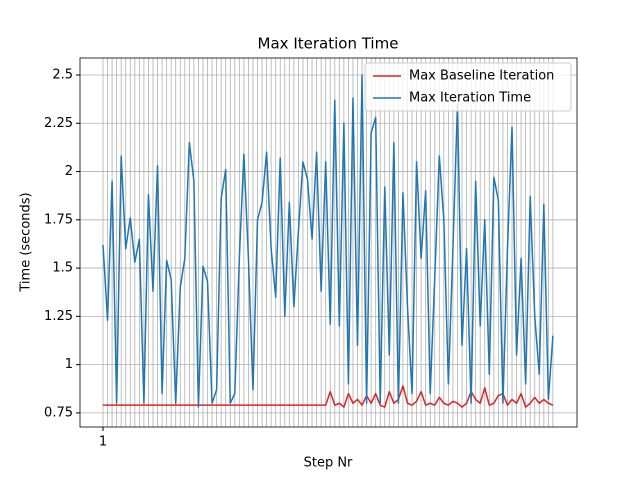 Image resolution: width=640 pixels, height=480 pixels. I want to click on y-tick-label: 1, so click(69, 364).